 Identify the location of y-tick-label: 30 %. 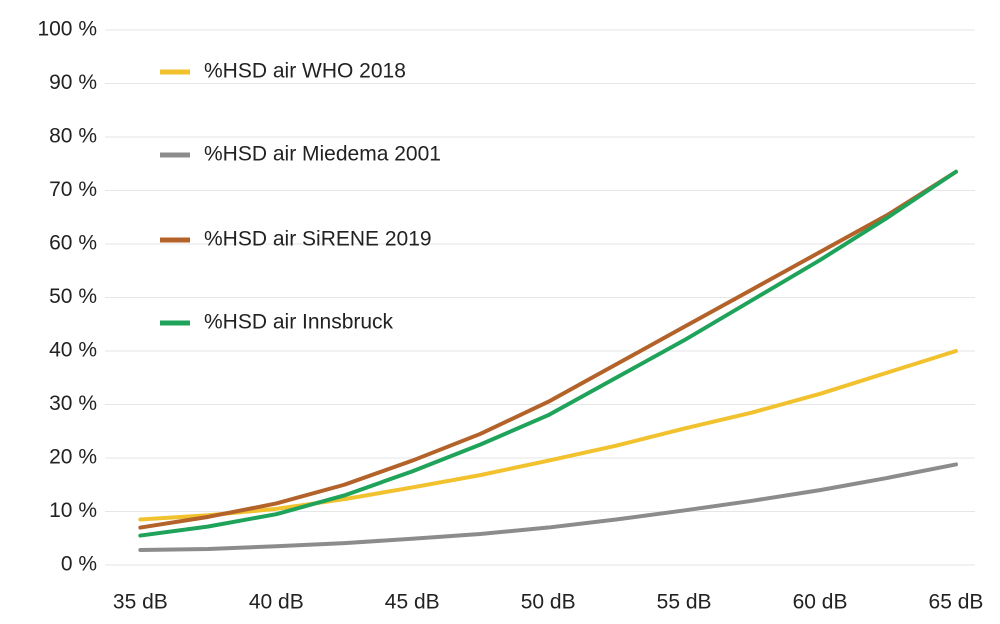
(73, 403).